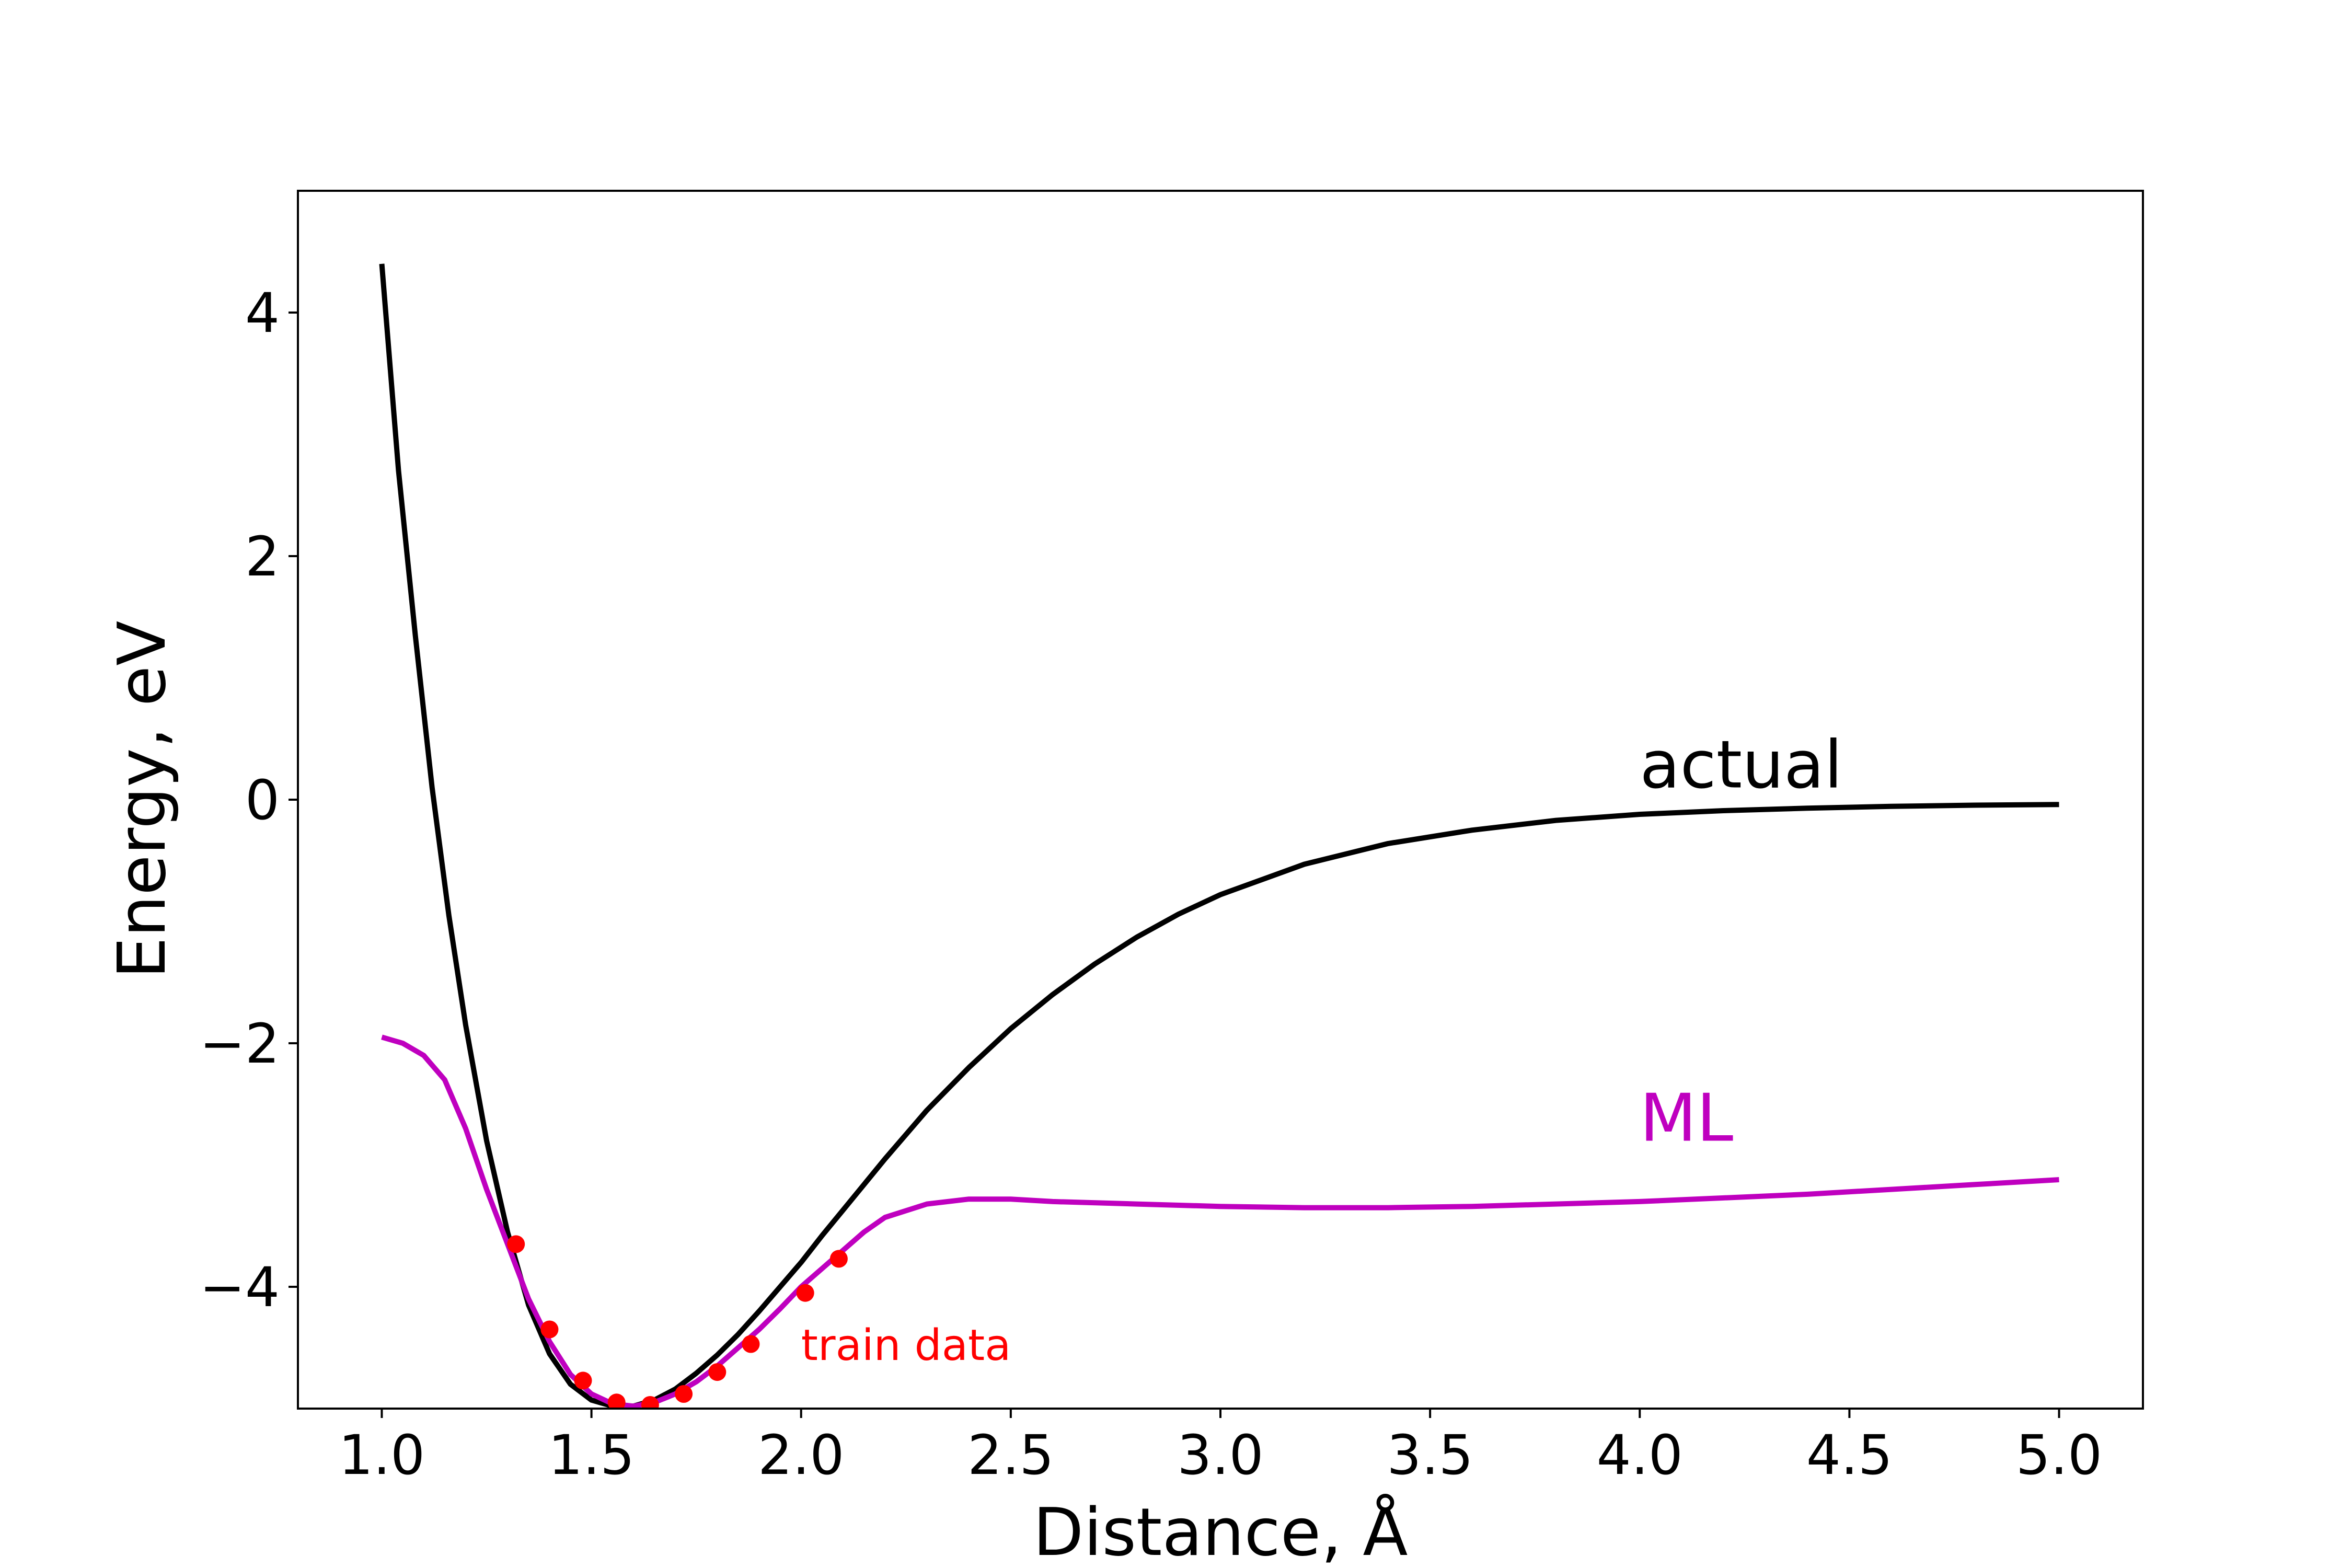  Describe the element at coordinates (240, 1287) in the screenshot. I see `y-tick-label: −4` at that location.